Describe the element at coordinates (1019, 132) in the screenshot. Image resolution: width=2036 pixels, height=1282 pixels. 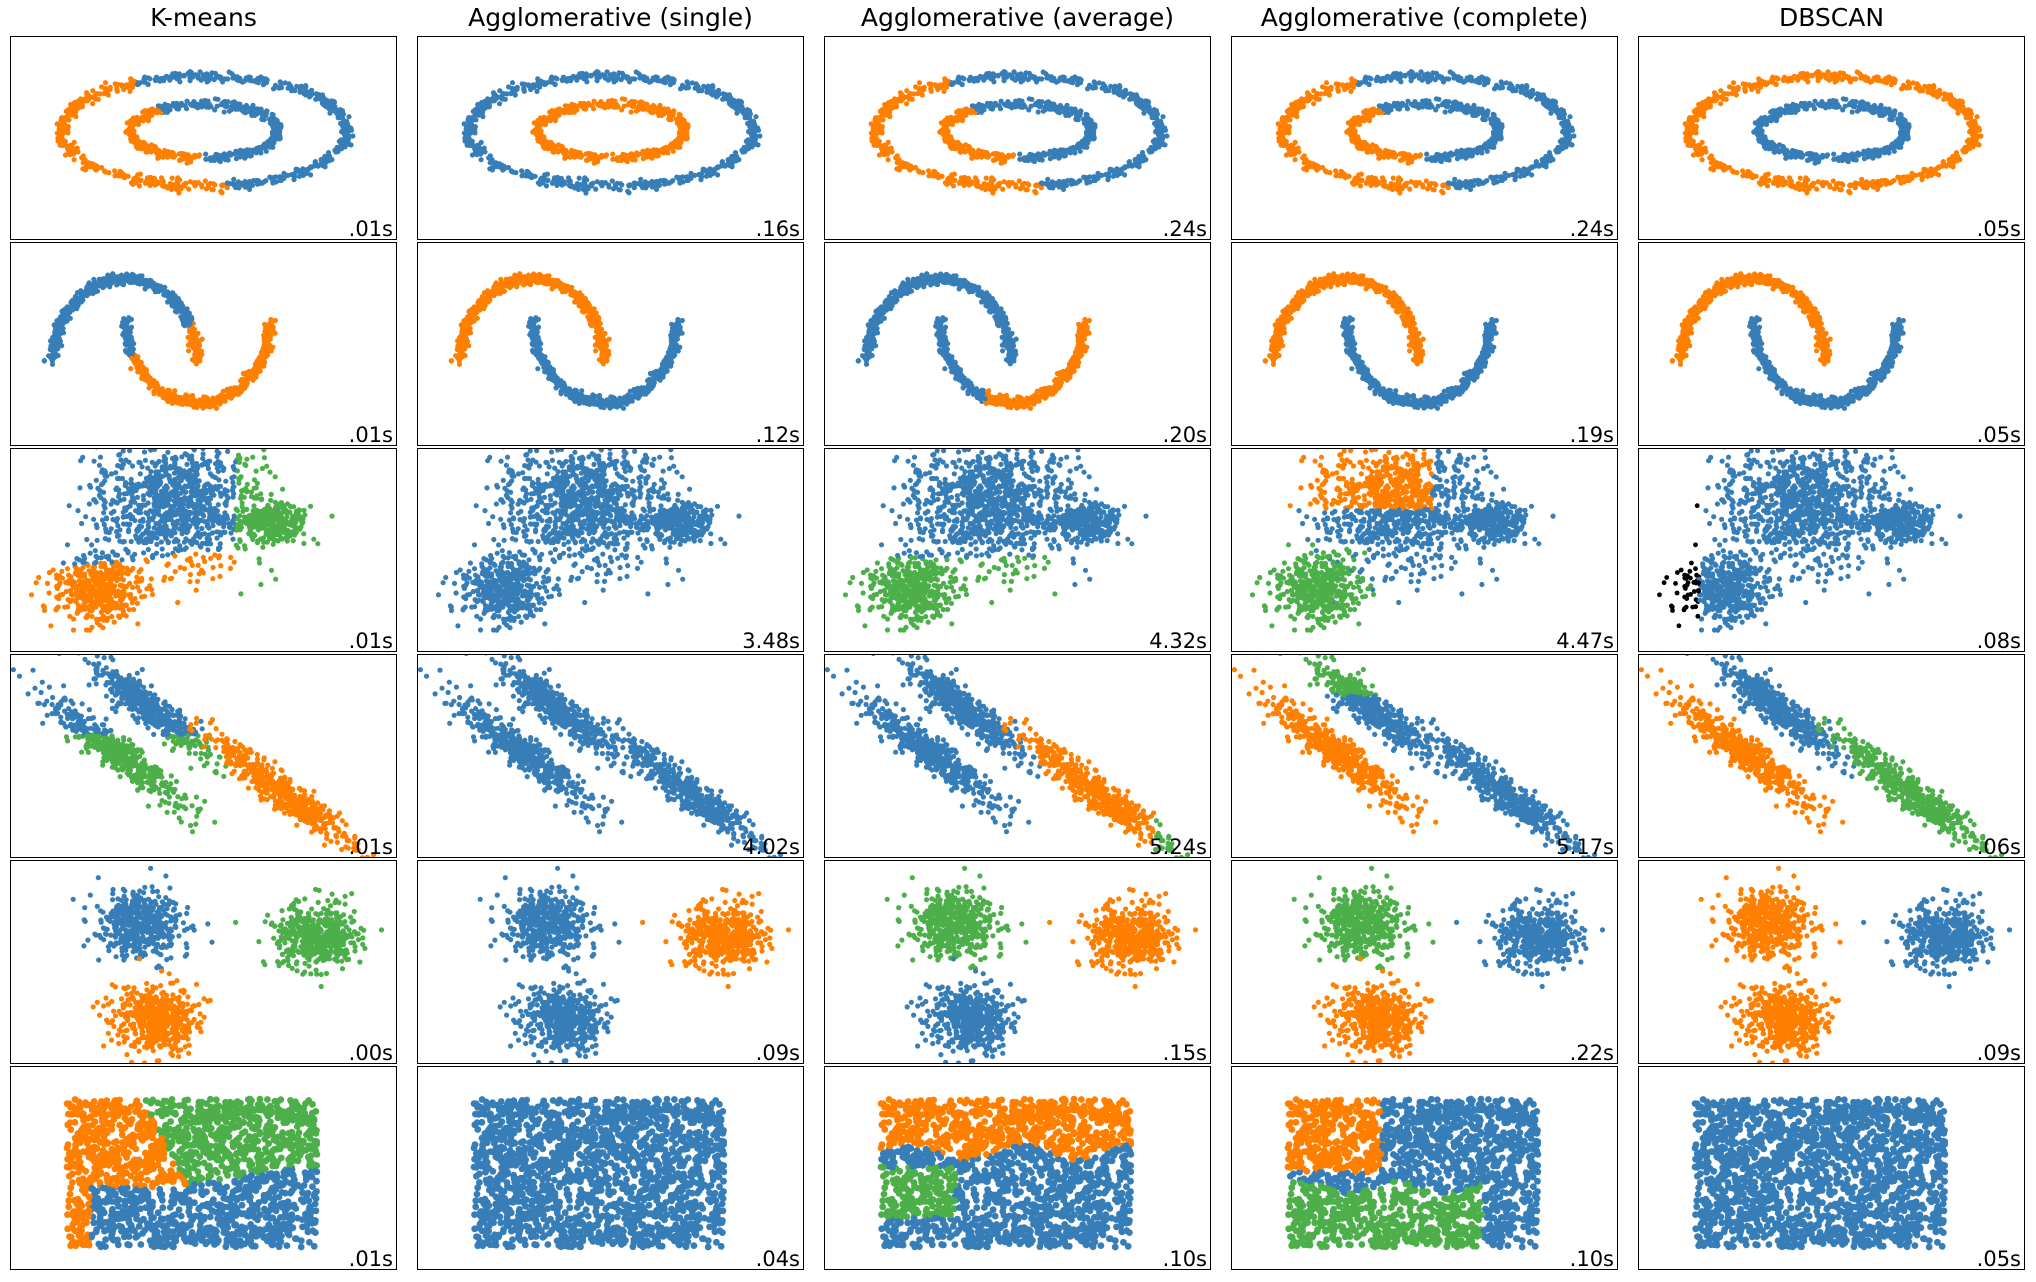
I see `scatter-plot` at that location.